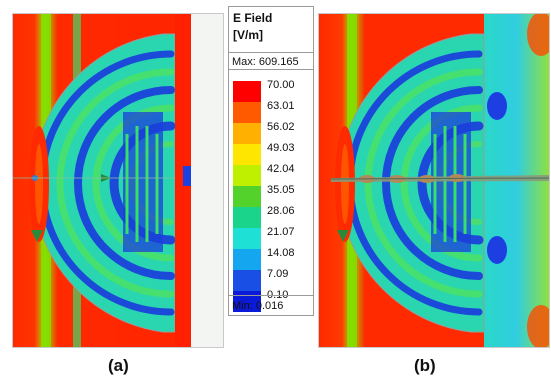 The height and width of the screenshot is (386, 551). I want to click on legend-tick-label: 42.04, so click(281, 169).